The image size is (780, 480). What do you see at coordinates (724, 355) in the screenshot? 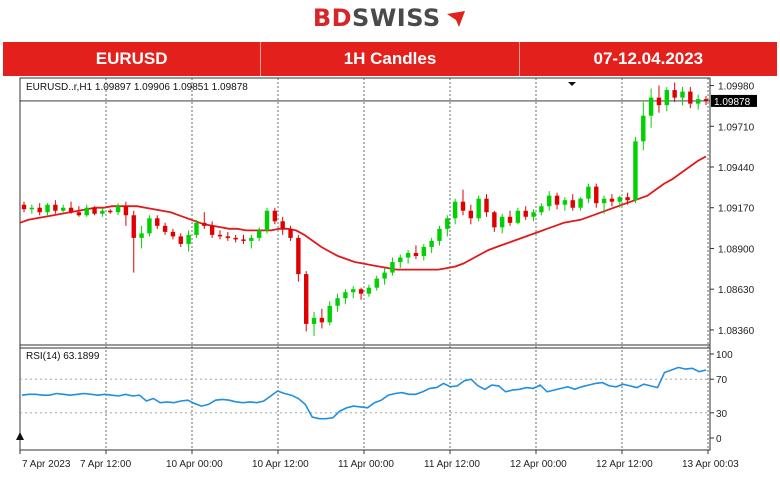
I see `rsi-tick-label: 100` at bounding box center [724, 355].